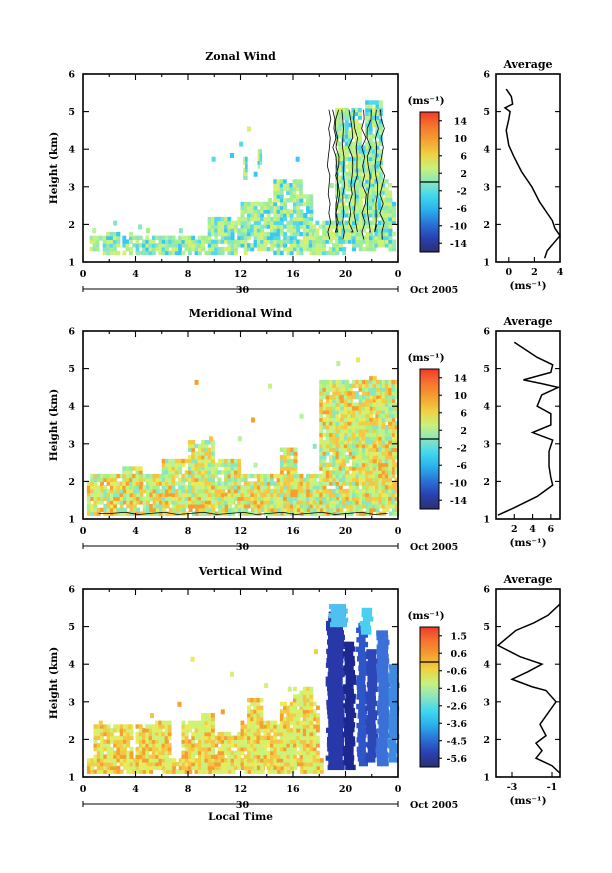 Image resolution: width=612 pixels, height=873 pixels. What do you see at coordinates (508, 272) in the screenshot?
I see `profile-x-tick-label: 0` at bounding box center [508, 272].